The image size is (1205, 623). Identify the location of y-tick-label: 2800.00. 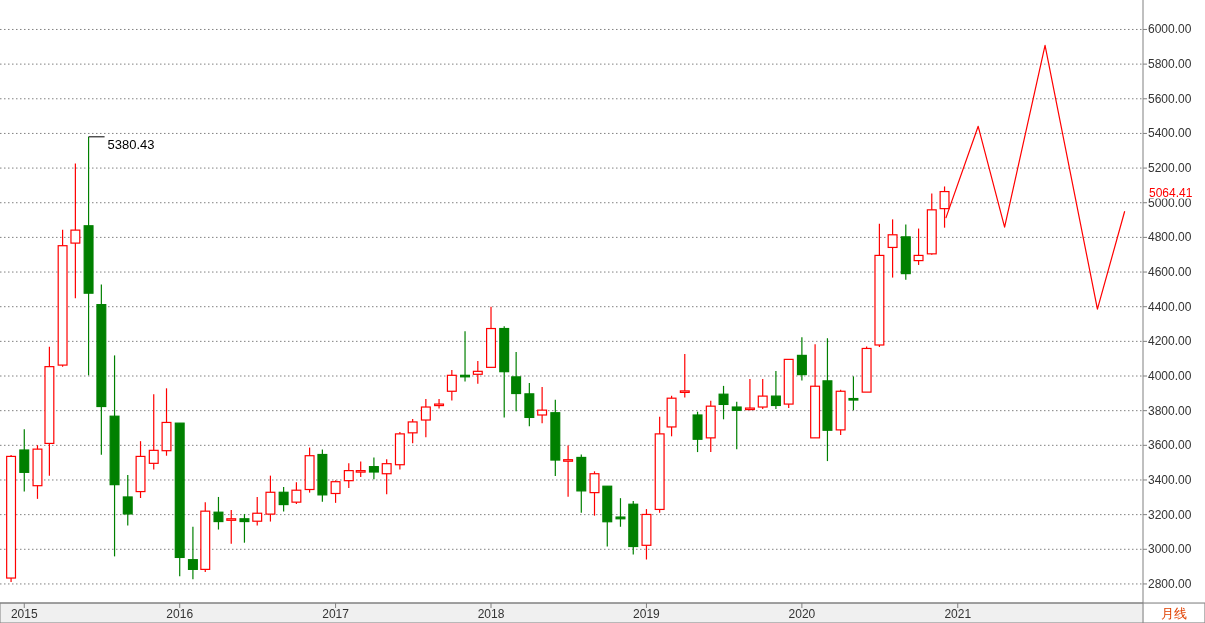
(1170, 583).